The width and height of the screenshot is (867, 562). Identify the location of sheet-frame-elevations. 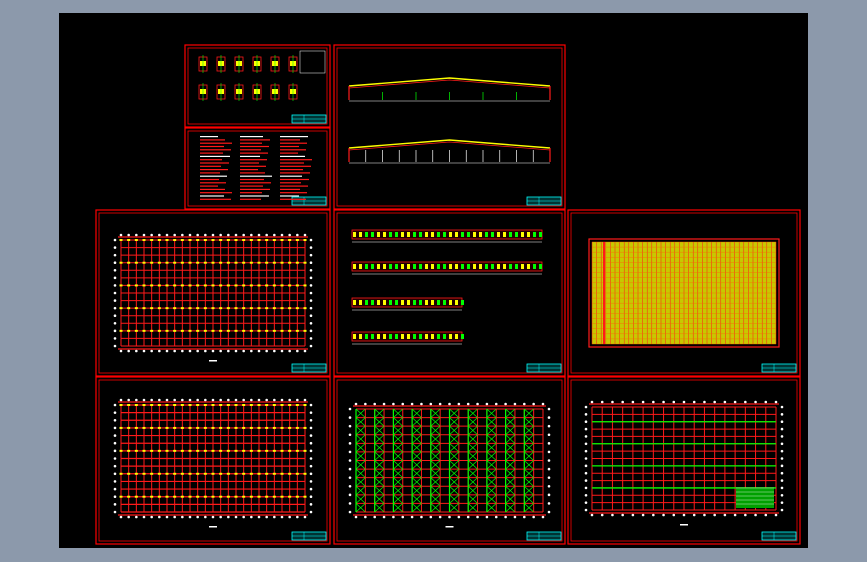
(449, 127).